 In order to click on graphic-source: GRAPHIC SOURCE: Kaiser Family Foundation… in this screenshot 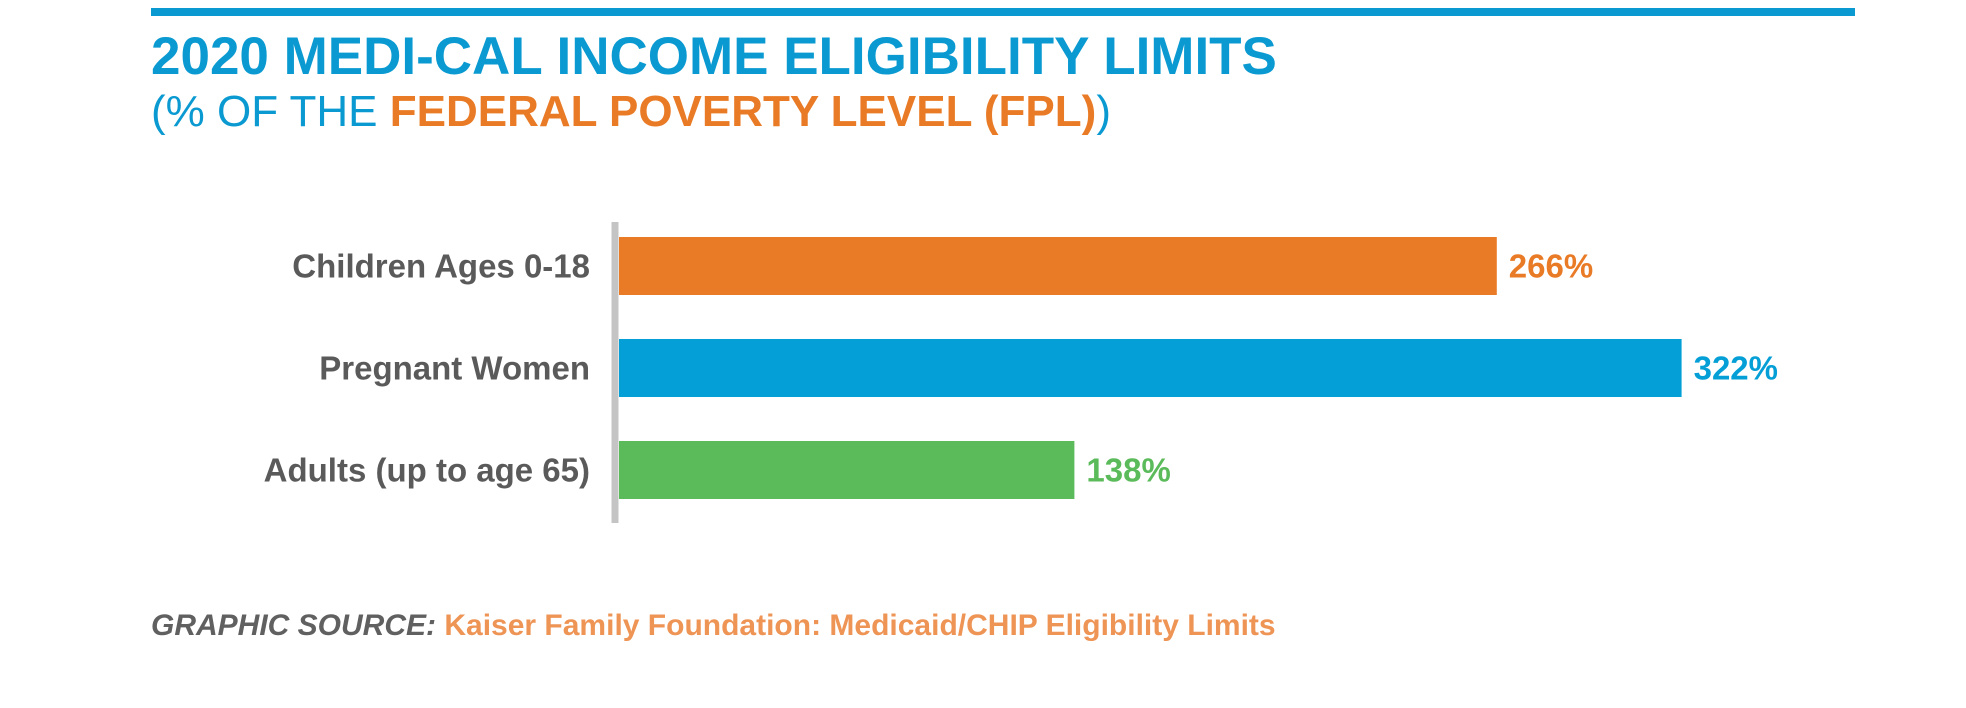, I will do `click(713, 626)`.